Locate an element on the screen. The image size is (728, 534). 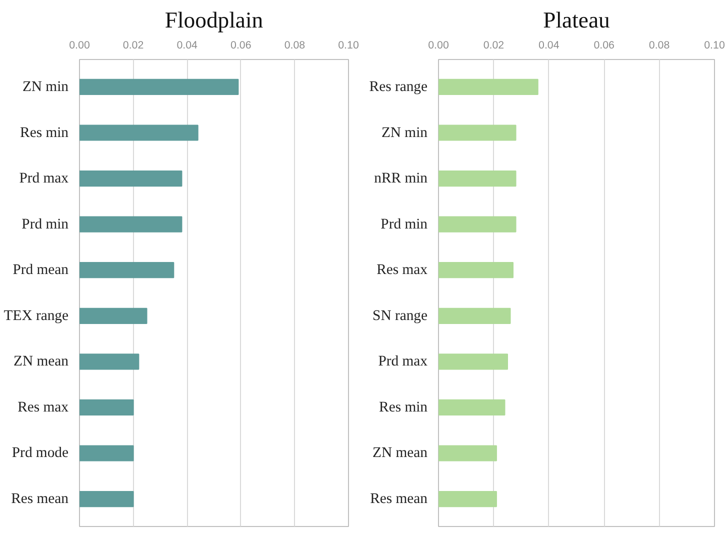
y-tick-label: TEX range is located at coordinates (36, 316).